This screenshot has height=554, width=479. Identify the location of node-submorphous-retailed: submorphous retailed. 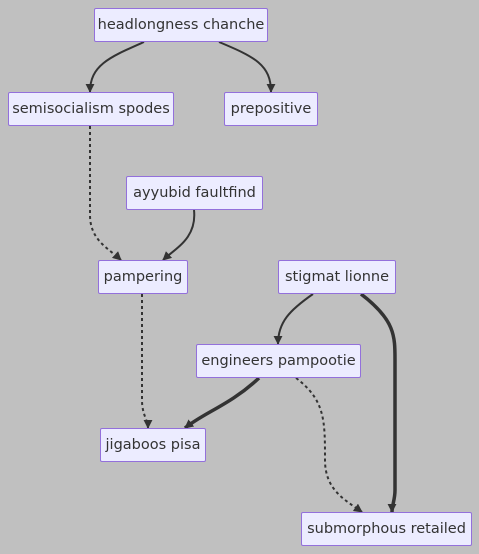
(386, 529).